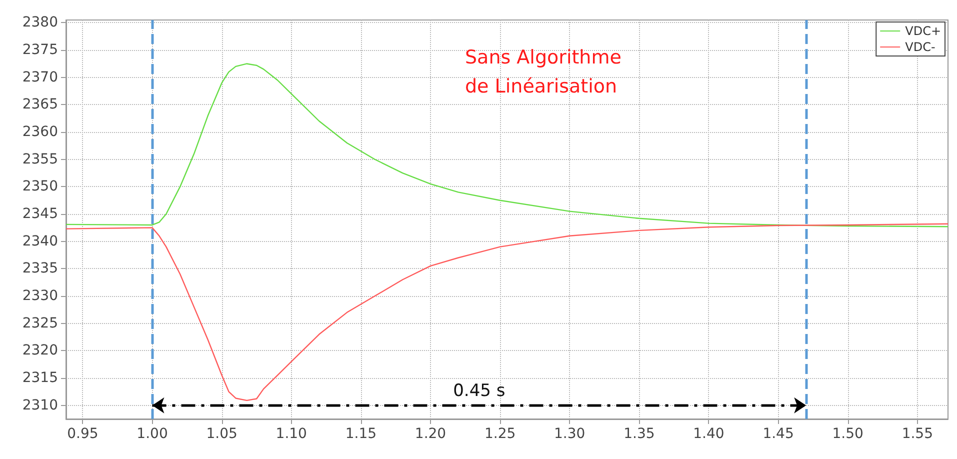 Image resolution: width=957 pixels, height=459 pixels. What do you see at coordinates (639, 434) in the screenshot?
I see `x-tick-label: 1.35` at bounding box center [639, 434].